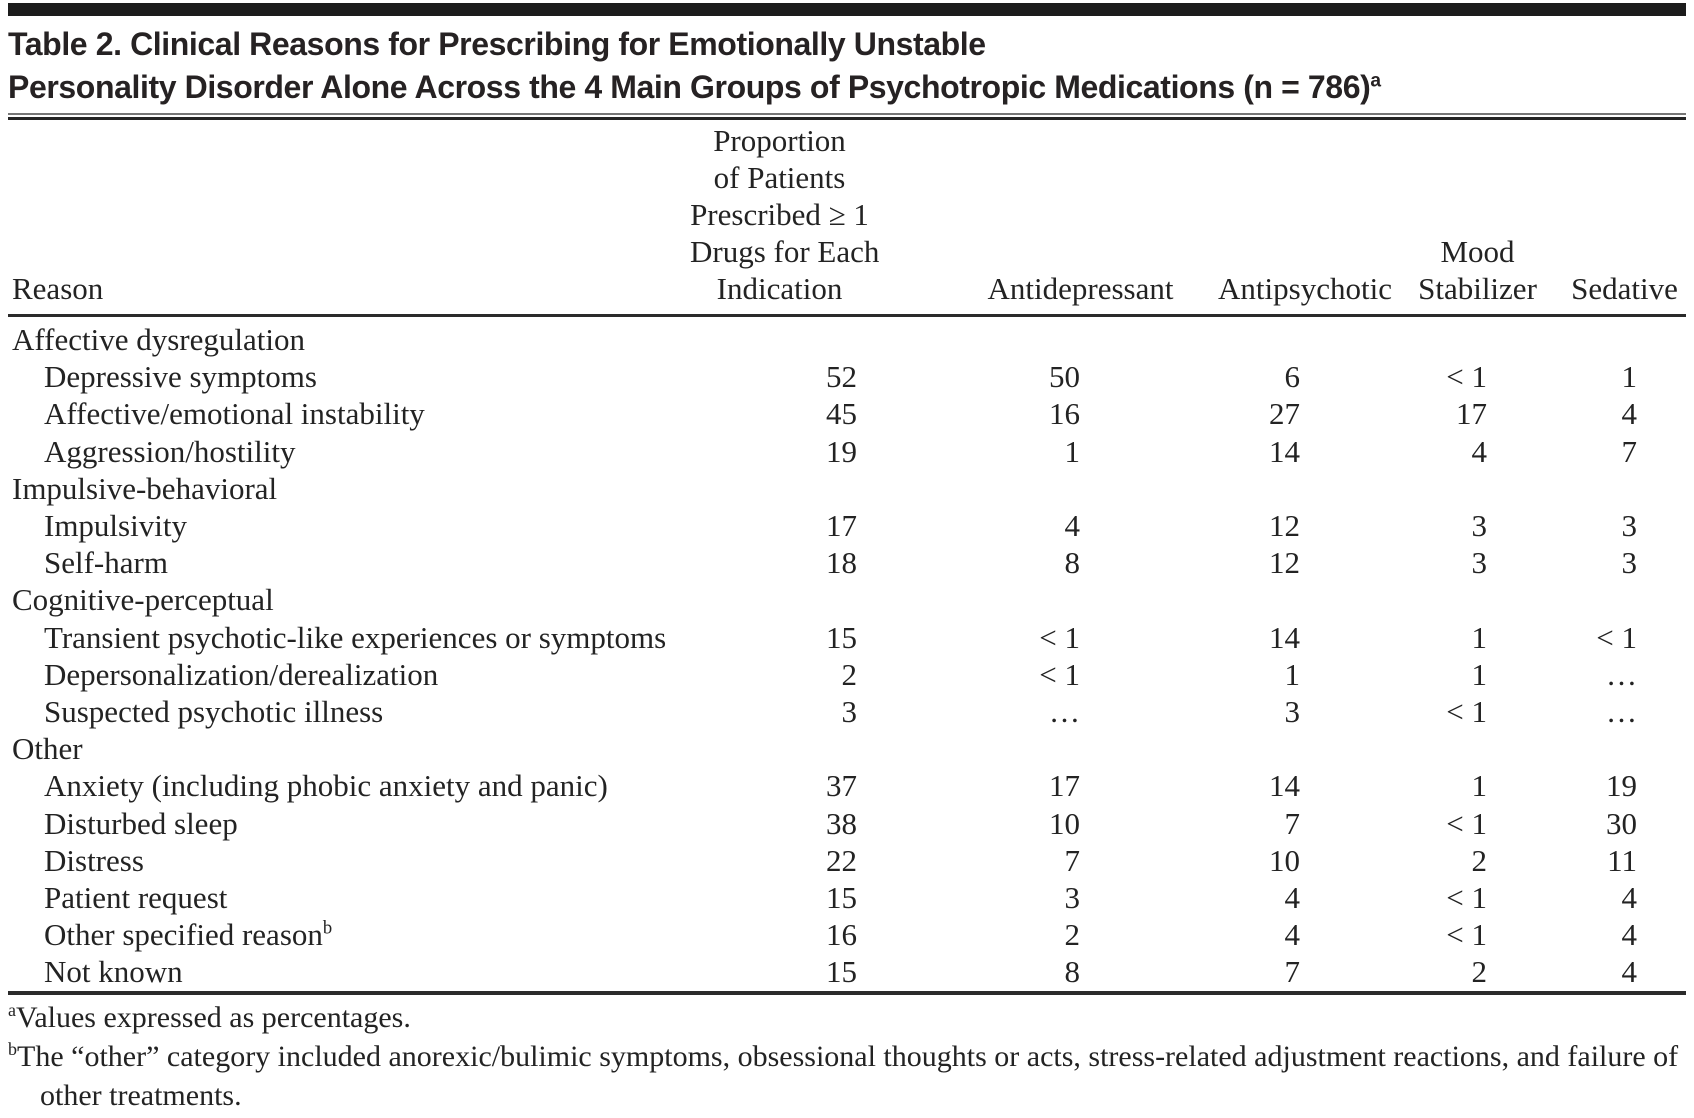 This screenshot has width=1694, height=1118. Describe the element at coordinates (847, 934) in the screenshot. I see `table-row: Other specified reasonb 16 2 4 < 1 4` at that location.